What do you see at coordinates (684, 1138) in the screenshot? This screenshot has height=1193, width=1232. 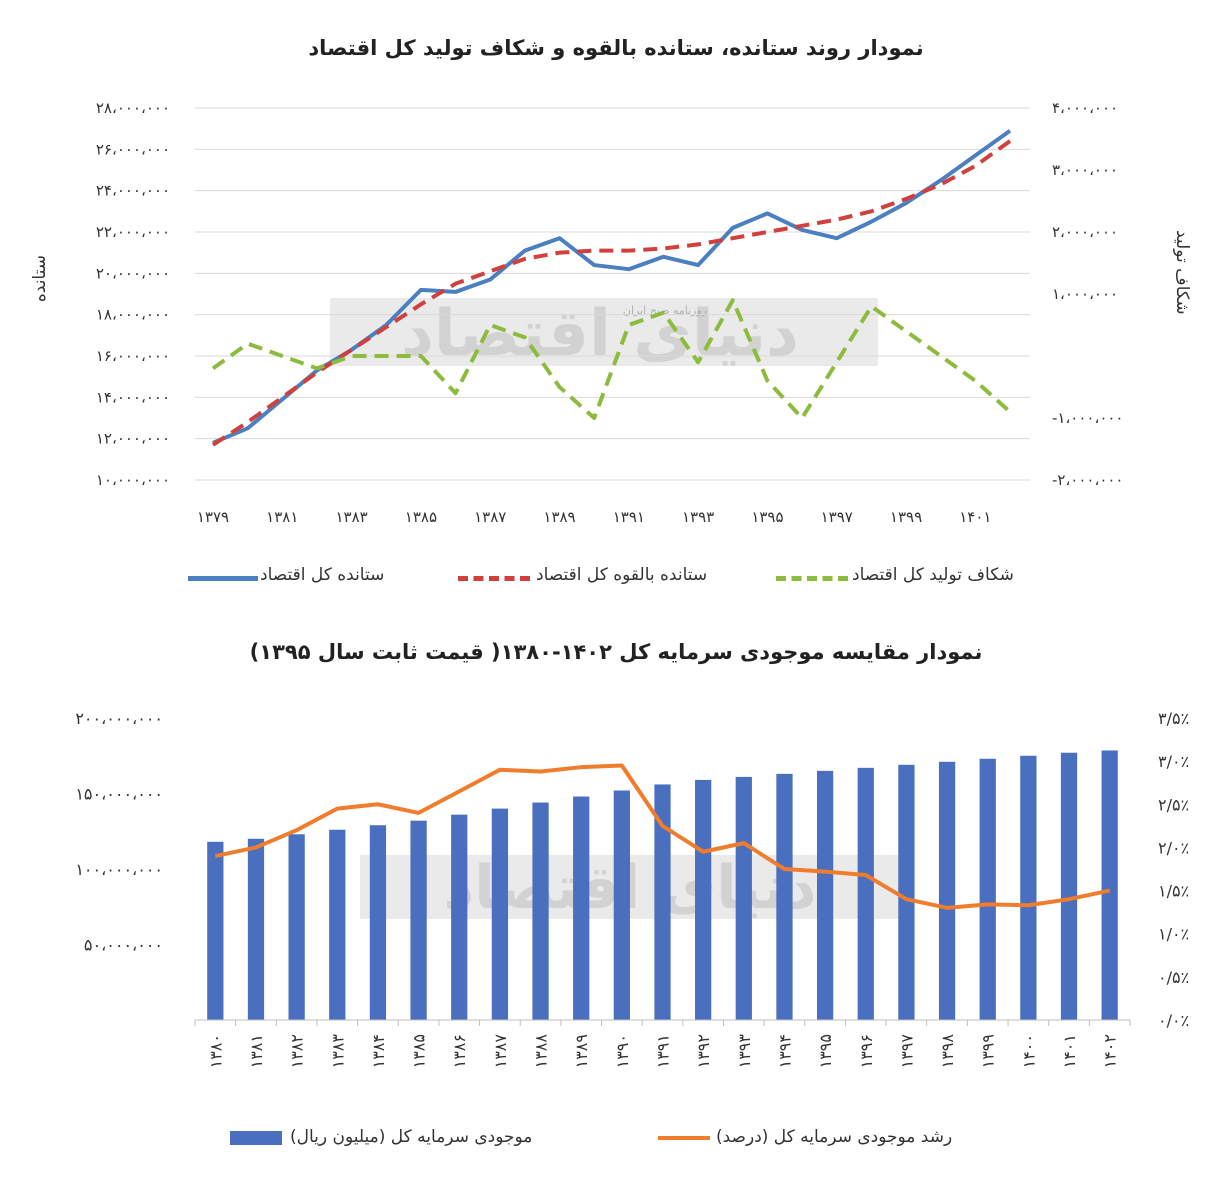 I see `chart2-legend-growth-swatch` at bounding box center [684, 1138].